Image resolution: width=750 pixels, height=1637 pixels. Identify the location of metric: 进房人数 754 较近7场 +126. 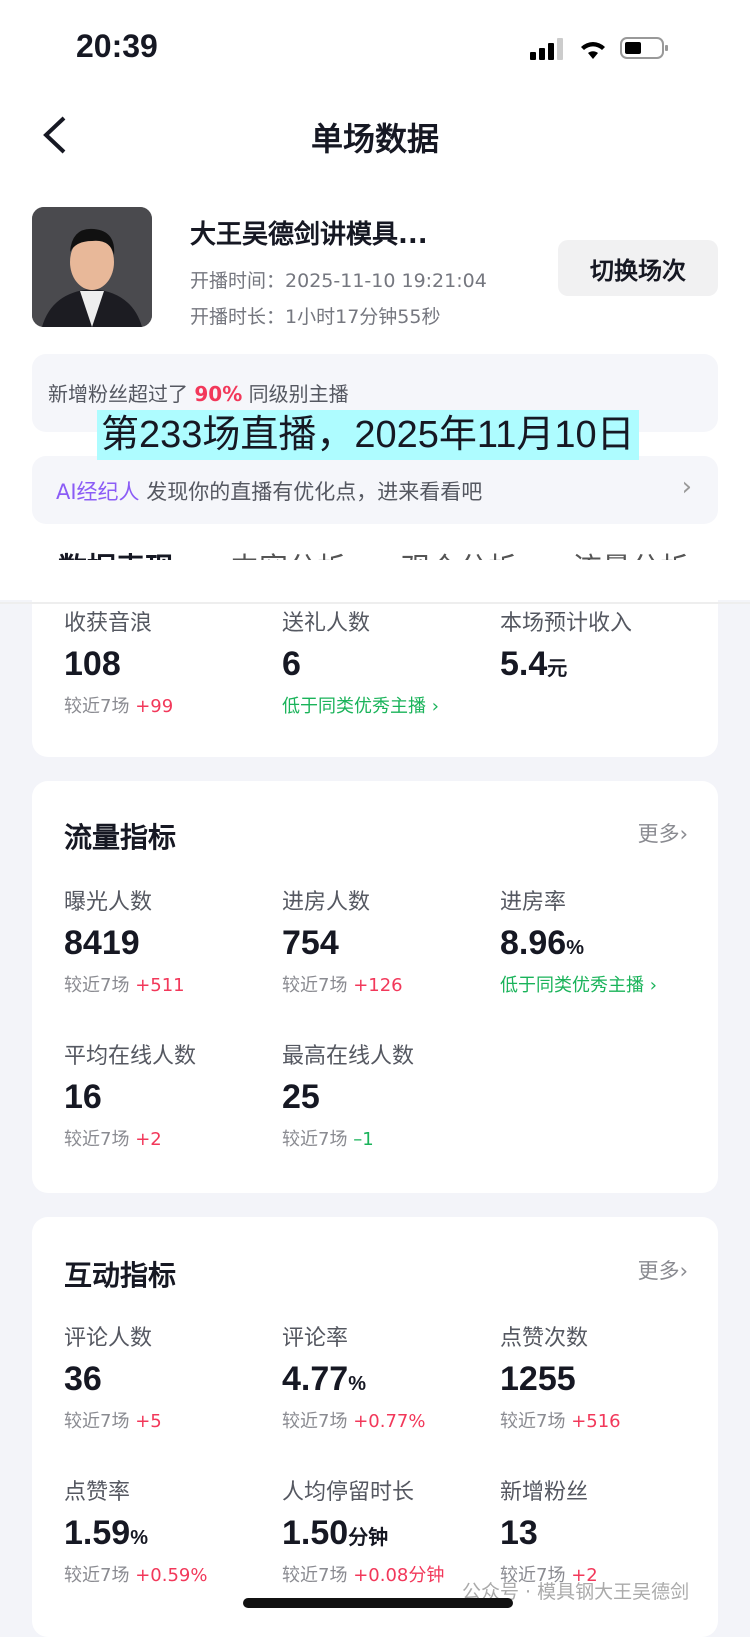
(342, 940).